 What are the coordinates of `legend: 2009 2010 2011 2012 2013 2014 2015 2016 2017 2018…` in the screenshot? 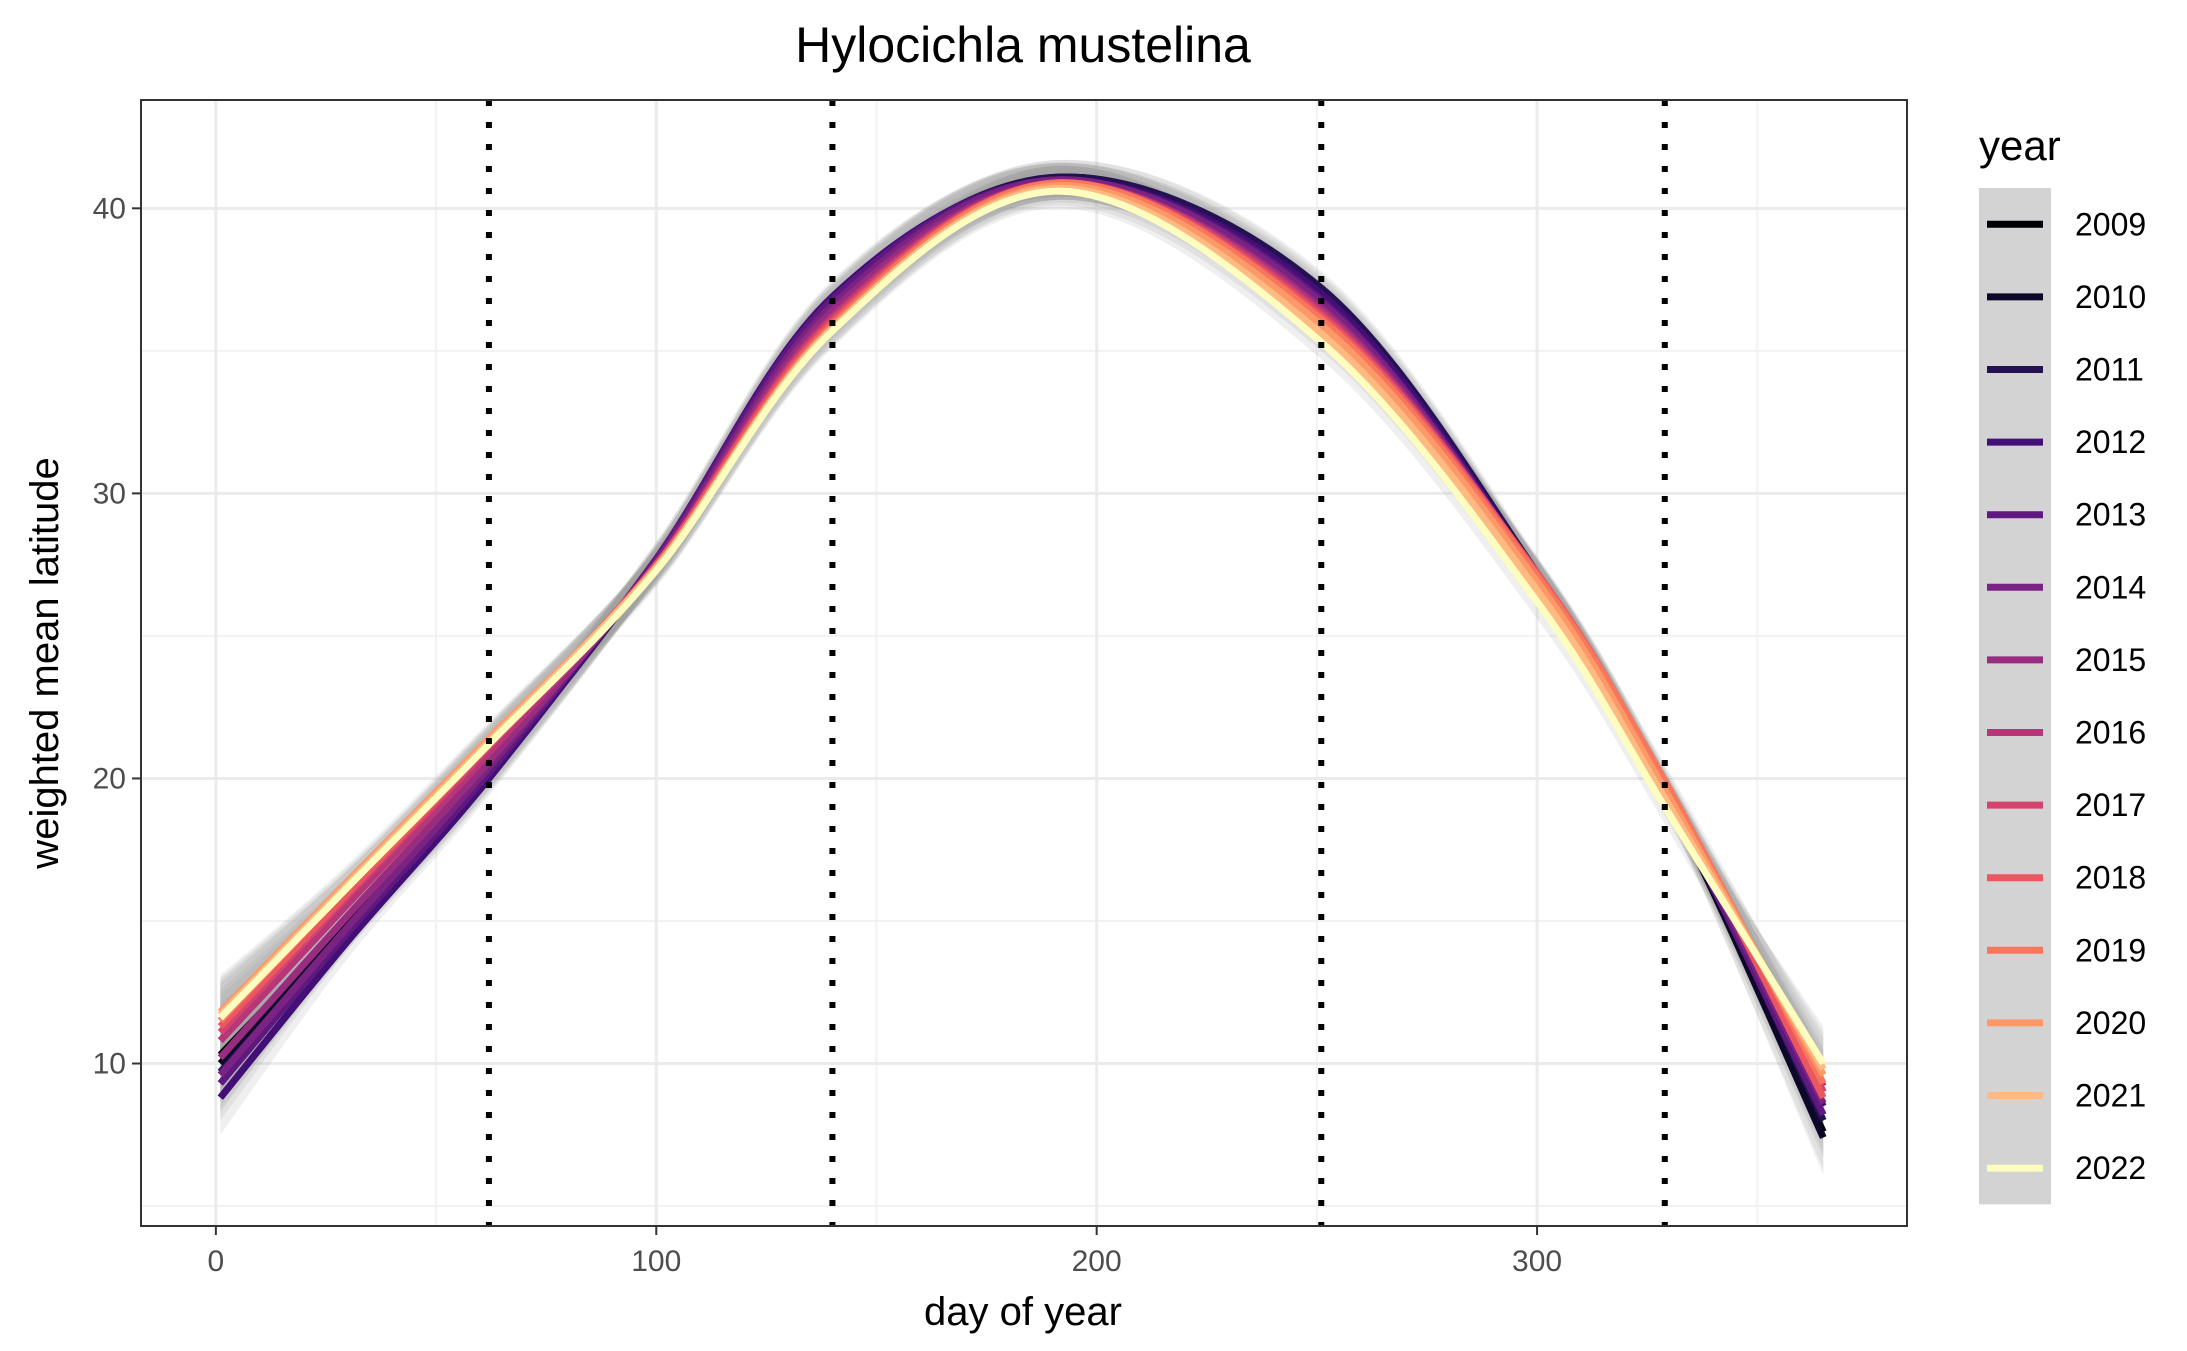 It's located at (2062, 696).